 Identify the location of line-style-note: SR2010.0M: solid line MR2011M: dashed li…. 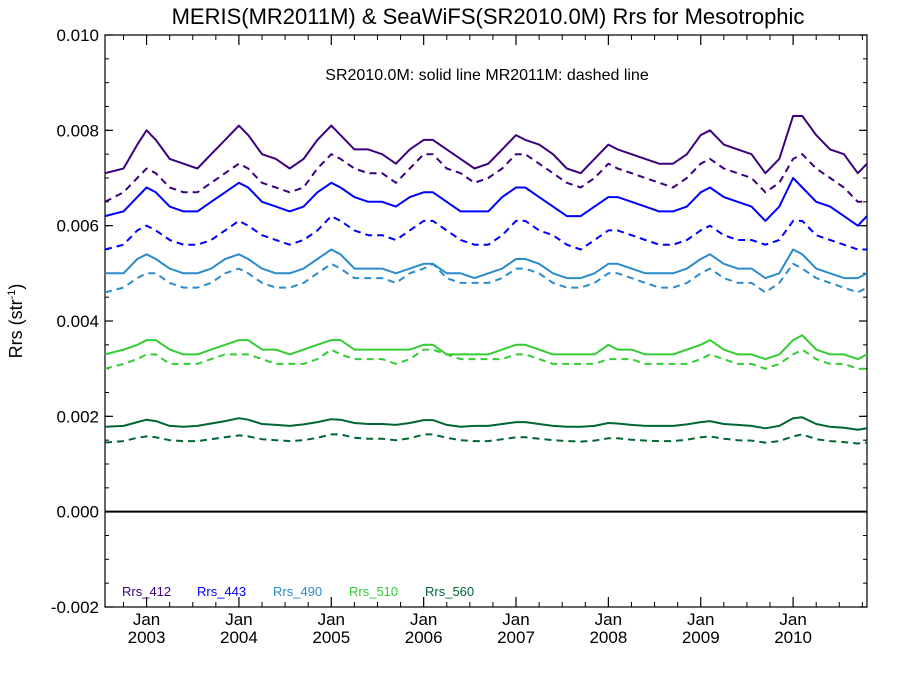
(487, 75).